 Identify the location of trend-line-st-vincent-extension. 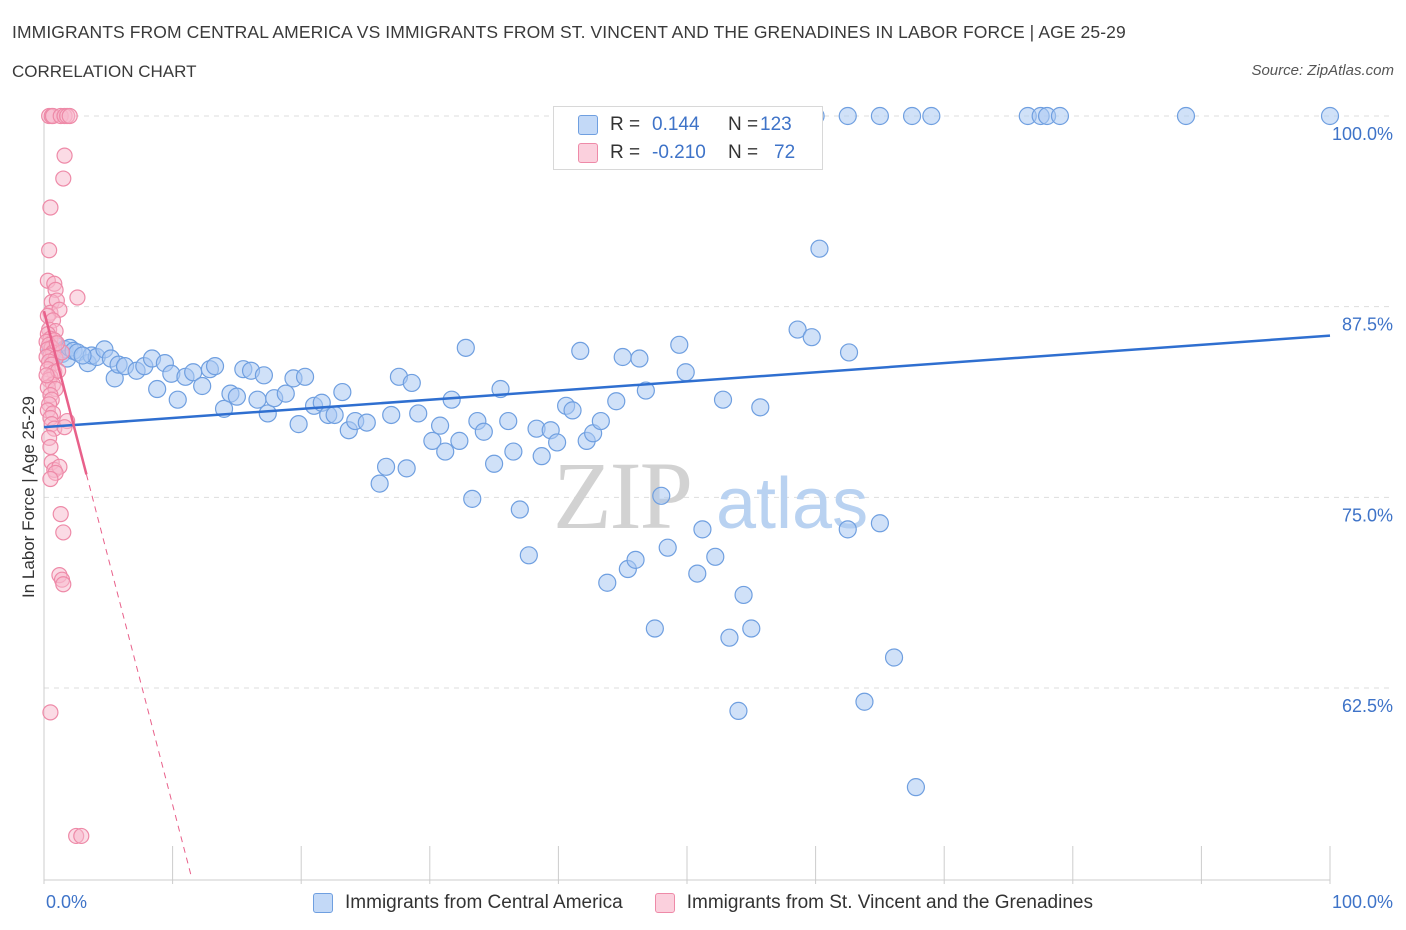
(139, 676).